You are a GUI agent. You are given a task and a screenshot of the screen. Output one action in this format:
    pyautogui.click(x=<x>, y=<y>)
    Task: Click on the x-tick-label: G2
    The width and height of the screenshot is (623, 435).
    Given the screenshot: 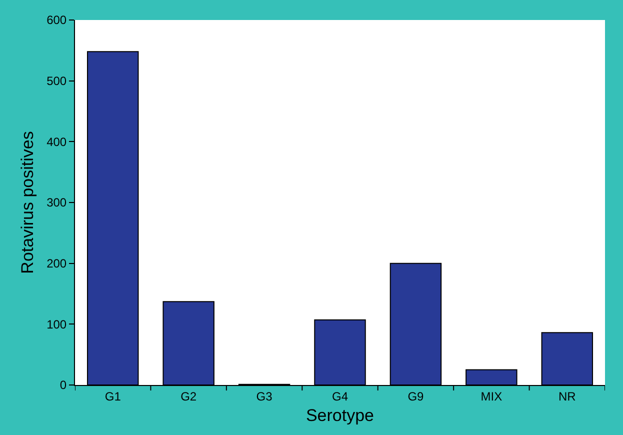 What is the action you would take?
    pyautogui.click(x=188, y=396)
    